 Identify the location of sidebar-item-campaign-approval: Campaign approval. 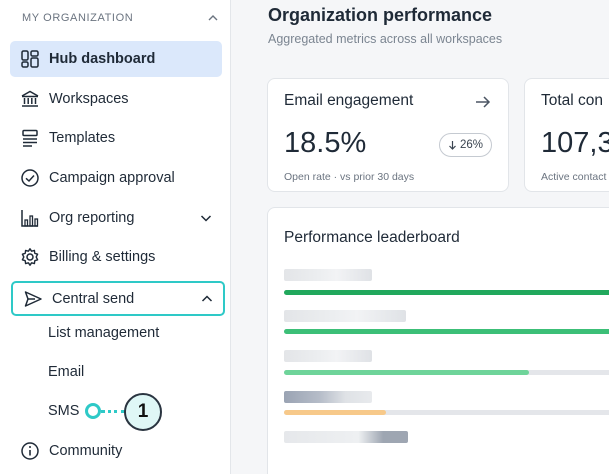
(116, 178).